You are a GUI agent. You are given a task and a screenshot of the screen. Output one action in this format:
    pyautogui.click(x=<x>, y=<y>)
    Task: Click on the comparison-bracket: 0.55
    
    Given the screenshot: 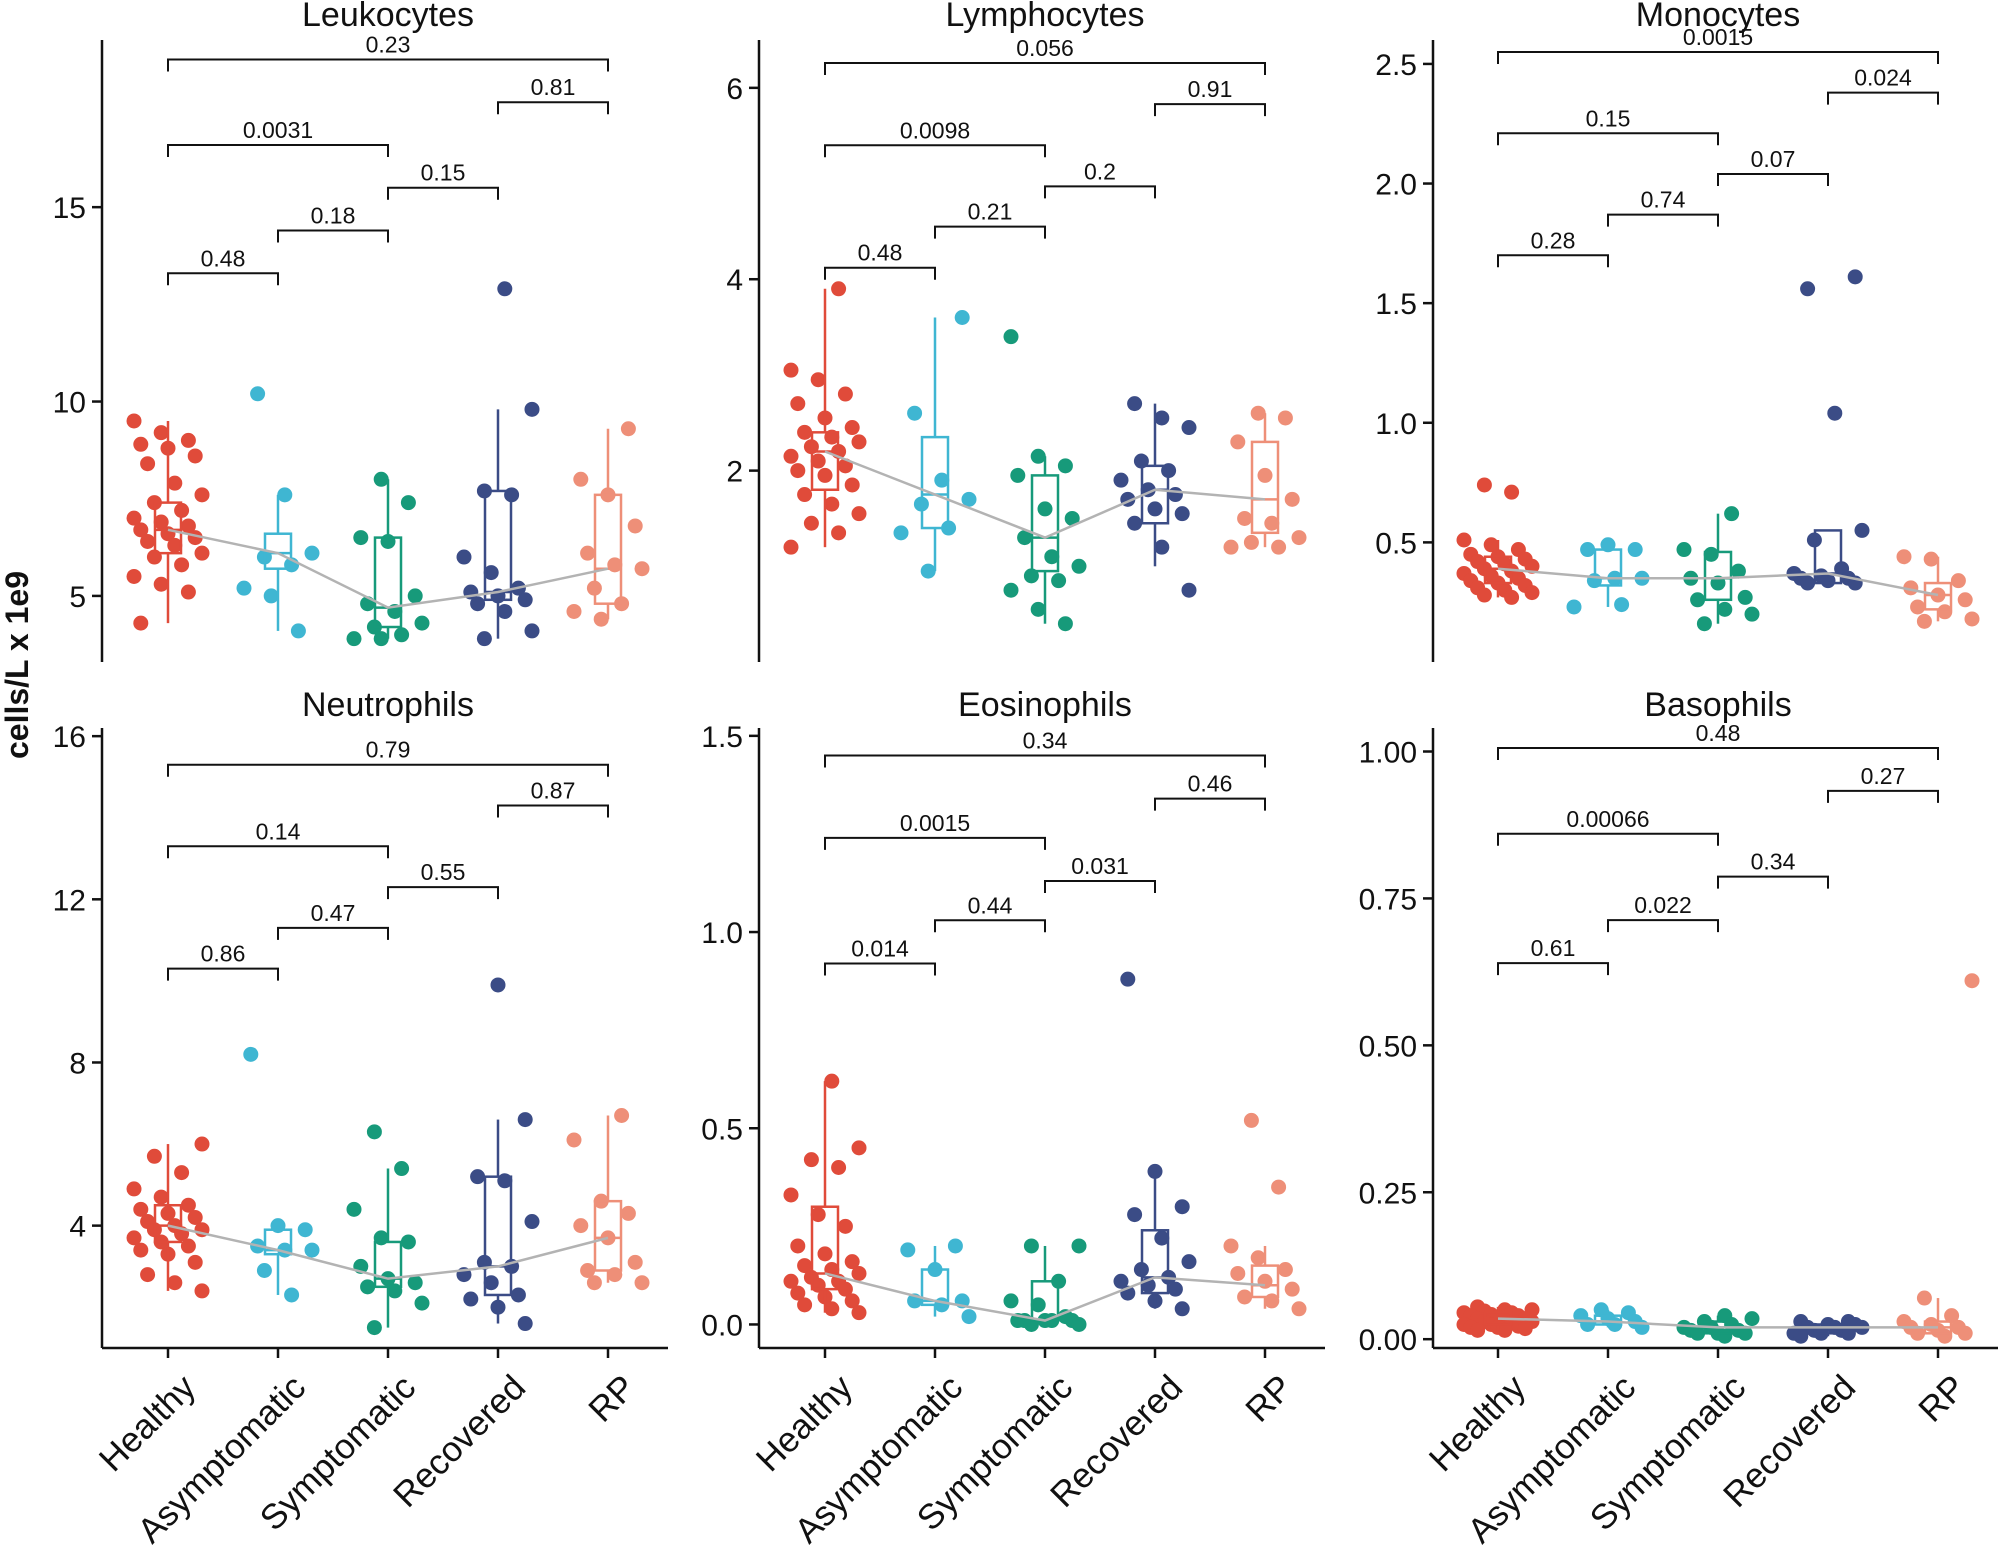 What is the action you would take?
    pyautogui.click(x=443, y=879)
    